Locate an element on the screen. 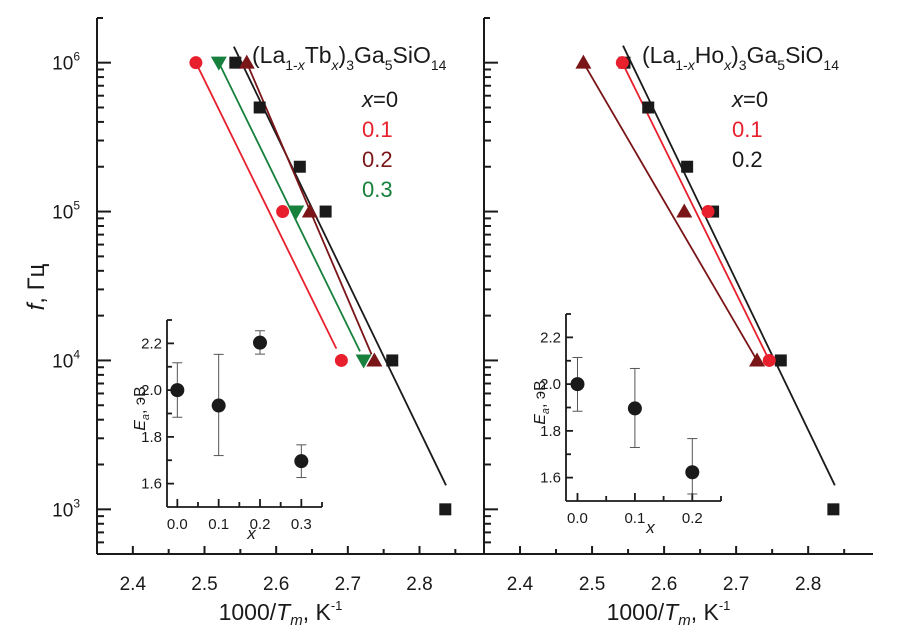 The width and height of the screenshot is (897, 639). x-label-subscript: m is located at coordinates (684, 620).